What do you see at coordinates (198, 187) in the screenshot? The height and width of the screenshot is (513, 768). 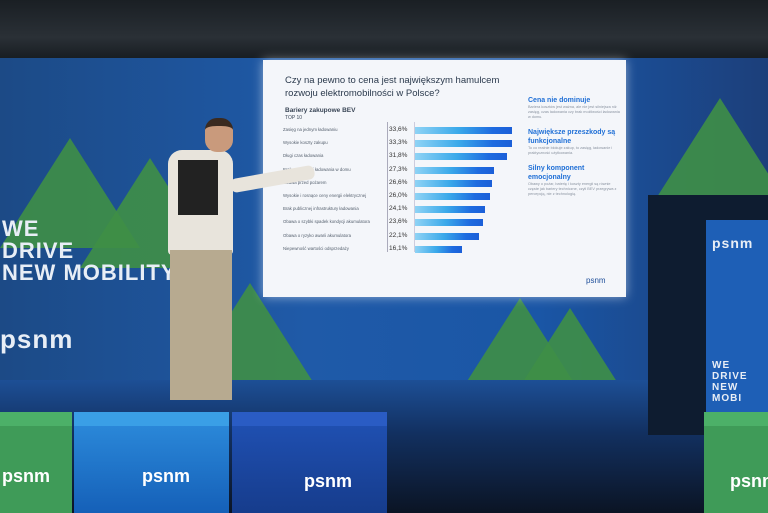 I see `speaker-vest` at bounding box center [198, 187].